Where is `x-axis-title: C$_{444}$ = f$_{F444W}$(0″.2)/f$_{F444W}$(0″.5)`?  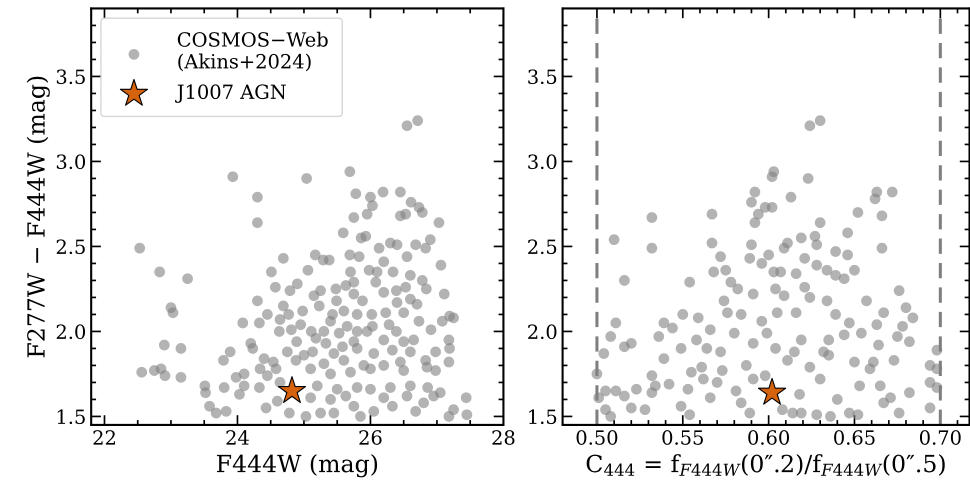 x-axis-title: C$_{444}$ = f$_{F444W}$(0″.2)/f$_{F444W}$(0″.5) is located at coordinates (765, 465).